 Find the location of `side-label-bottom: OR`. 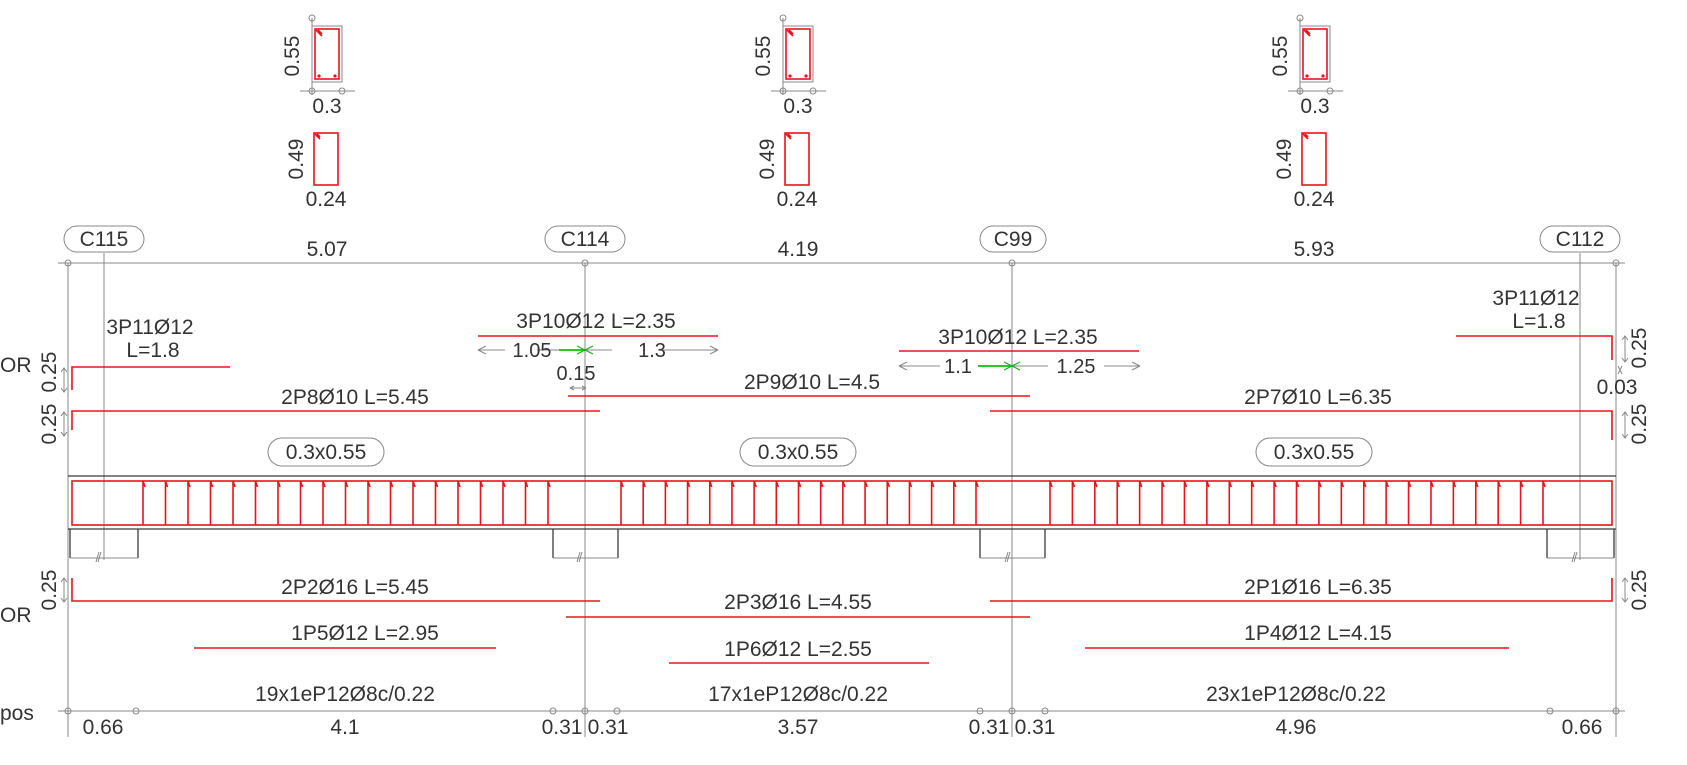

side-label-bottom: OR is located at coordinates (16, 615).